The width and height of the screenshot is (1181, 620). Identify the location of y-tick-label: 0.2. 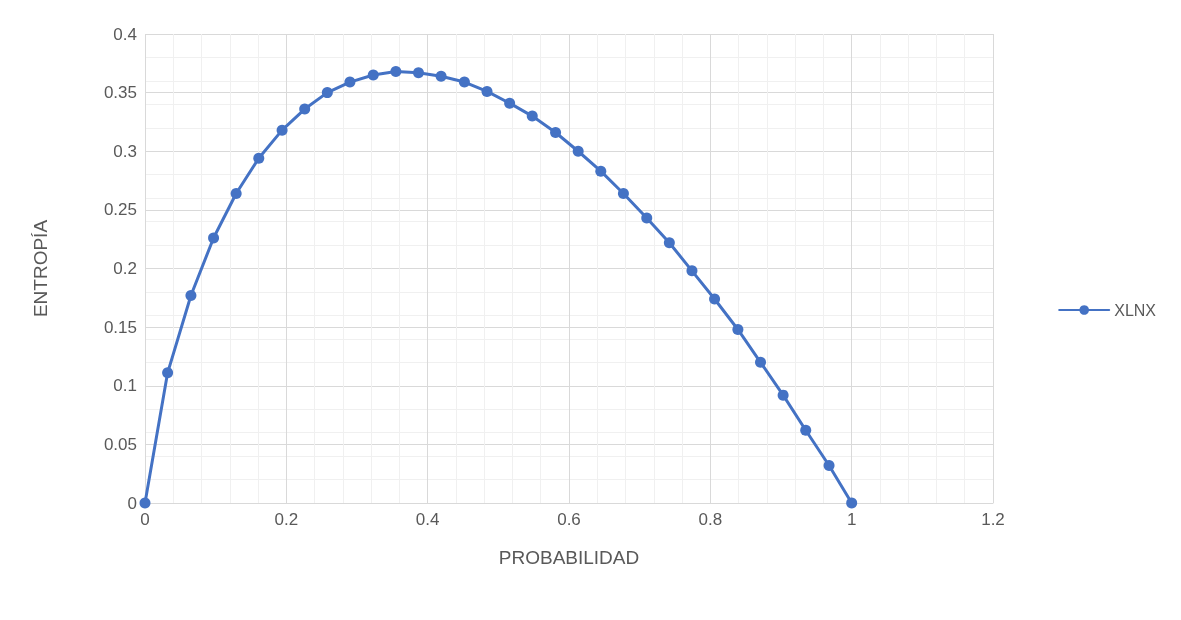
(125, 268).